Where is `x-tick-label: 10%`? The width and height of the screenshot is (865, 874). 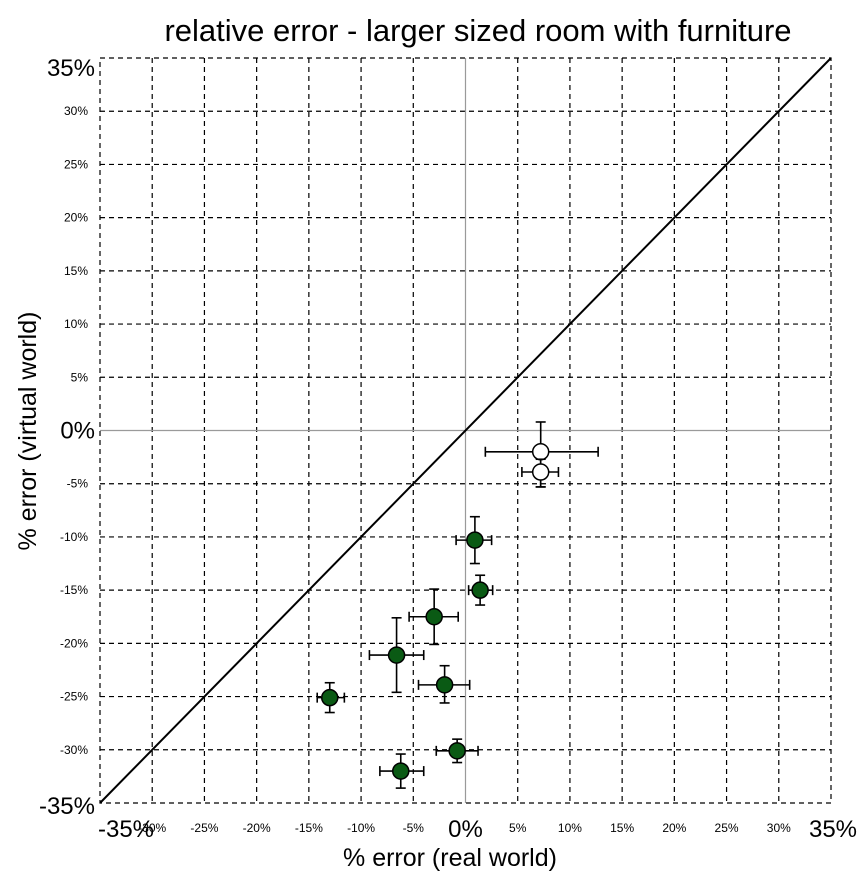 x-tick-label: 10% is located at coordinates (570, 828).